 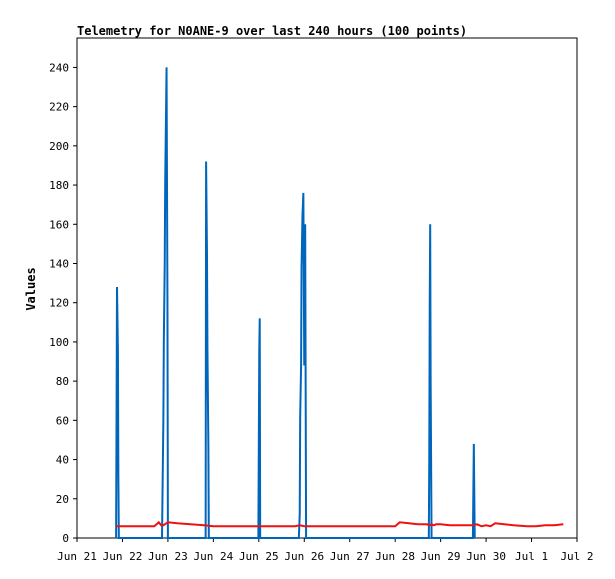 I want to click on x-tick-label: Jun 28, so click(x=395, y=556).